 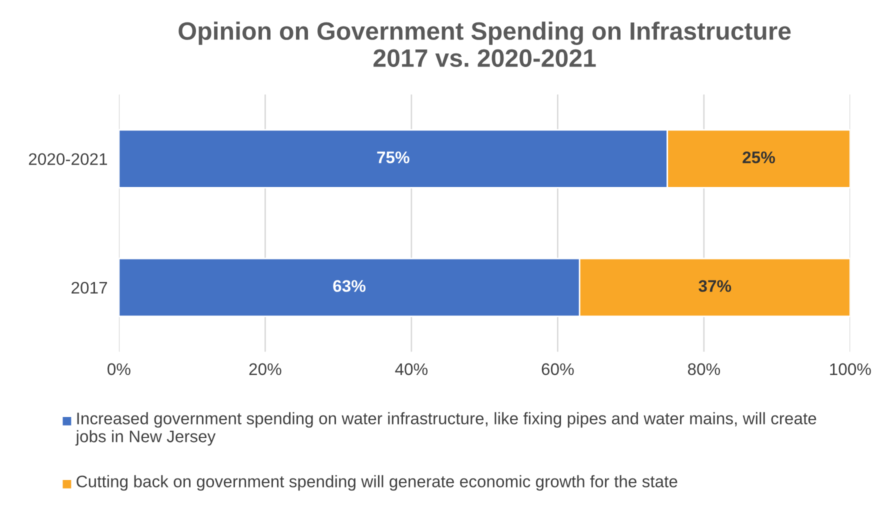 I want to click on y-tick-label: 2020-2021, so click(x=68, y=159).